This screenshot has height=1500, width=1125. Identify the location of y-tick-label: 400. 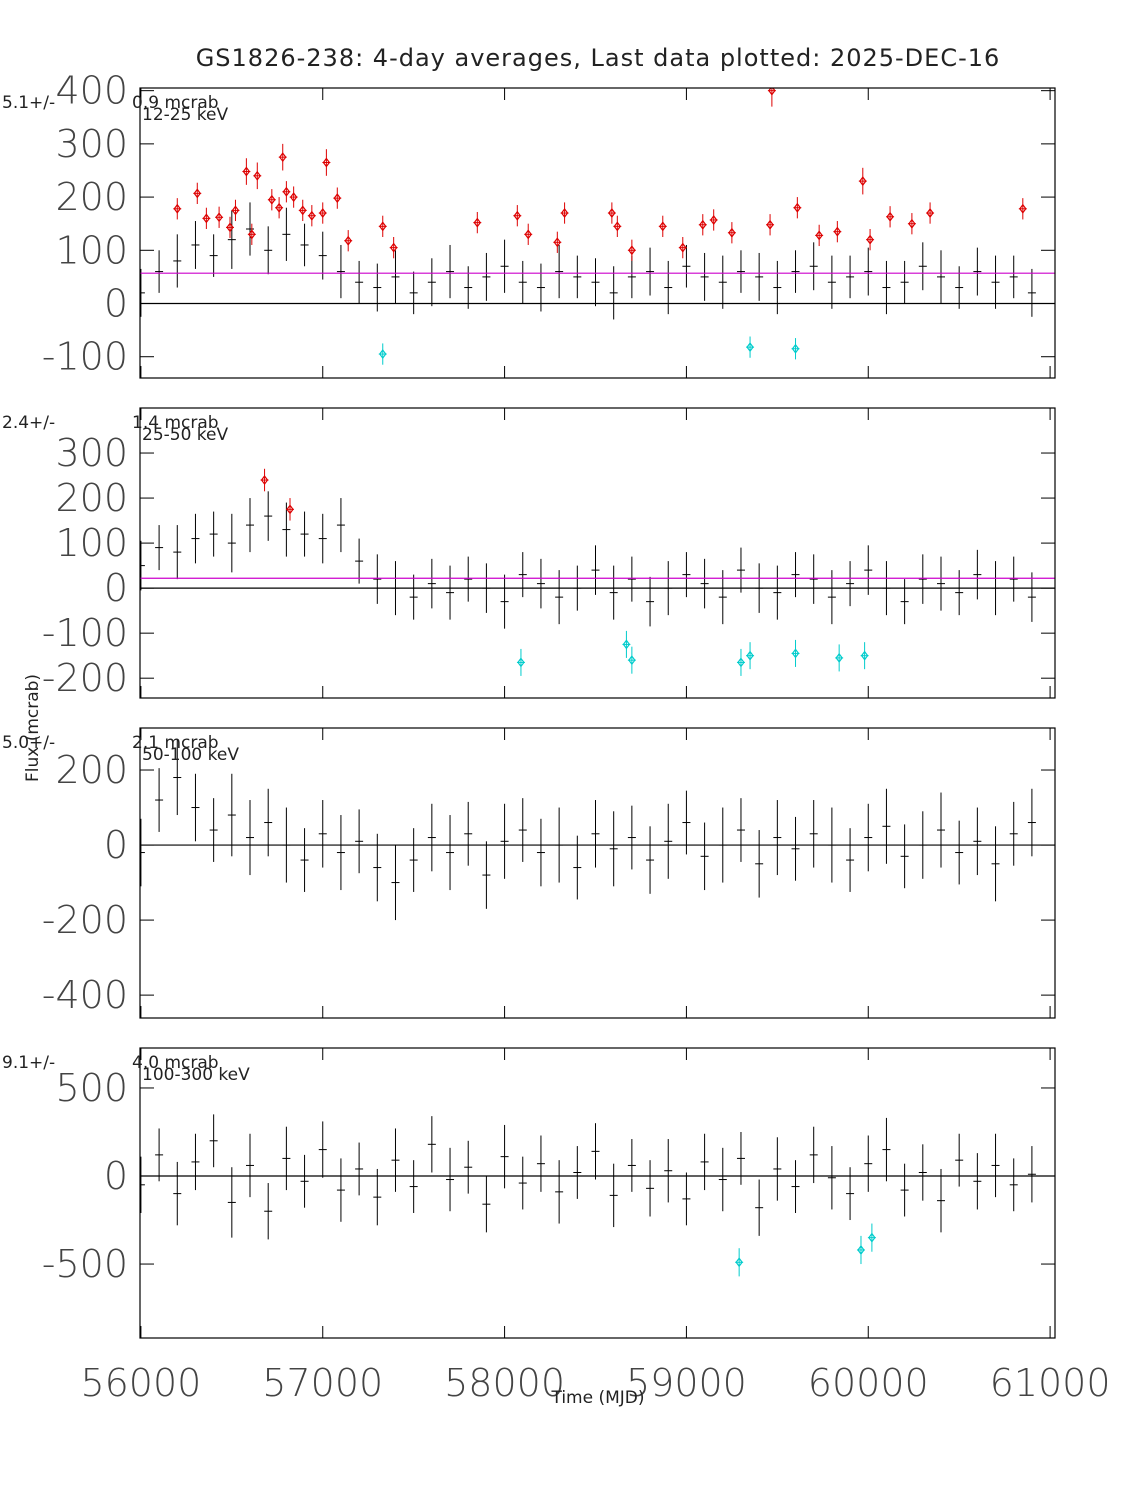
(91, 91).